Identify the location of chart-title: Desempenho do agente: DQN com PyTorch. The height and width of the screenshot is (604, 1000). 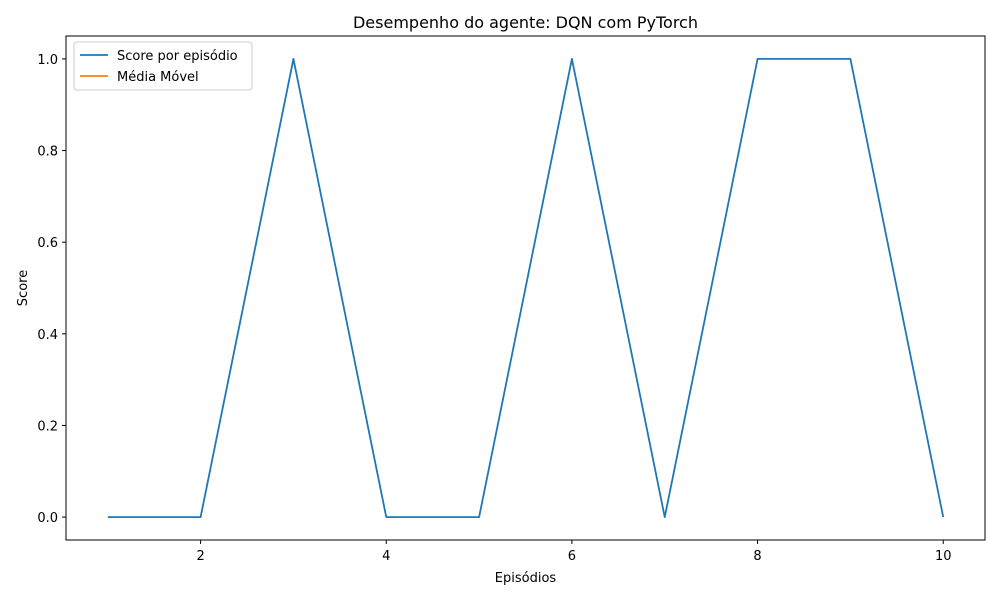
(525, 22).